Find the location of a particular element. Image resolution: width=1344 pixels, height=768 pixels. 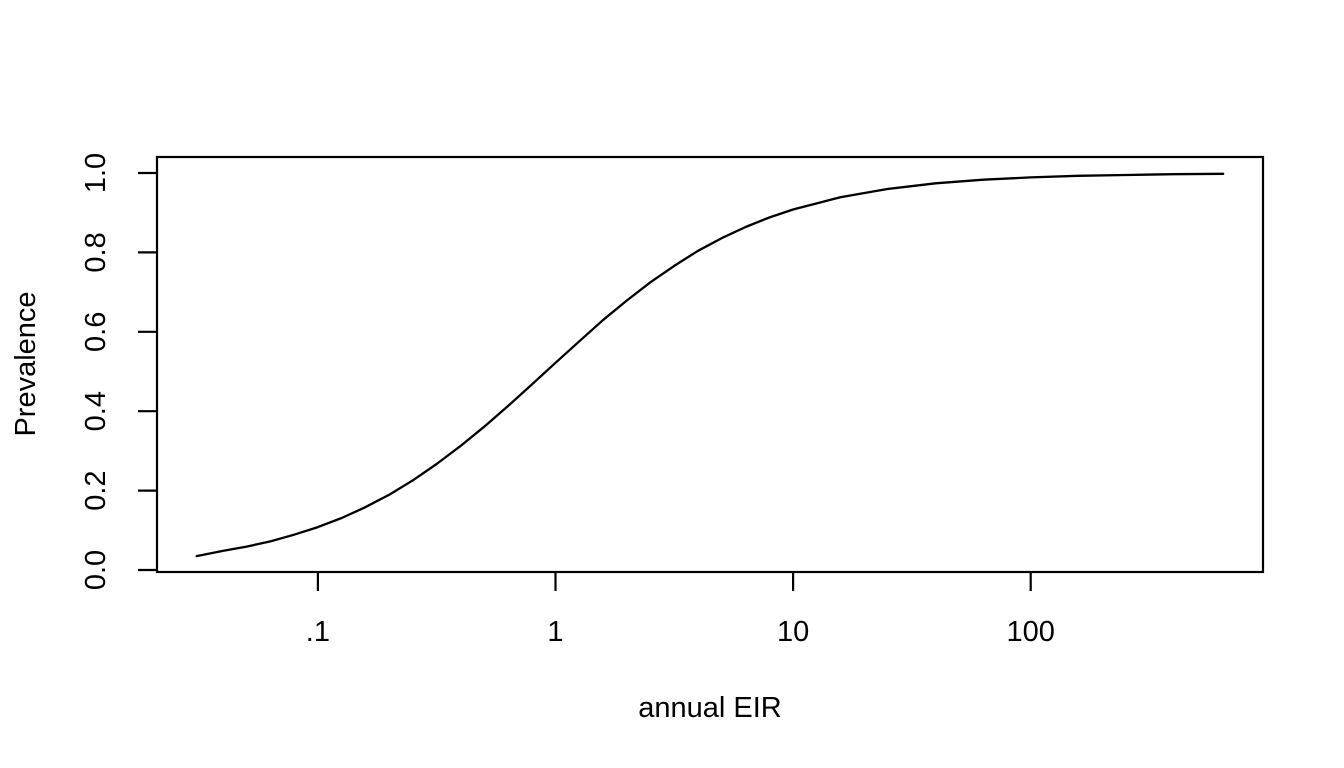

x-tick-label: 100 is located at coordinates (1031, 632).